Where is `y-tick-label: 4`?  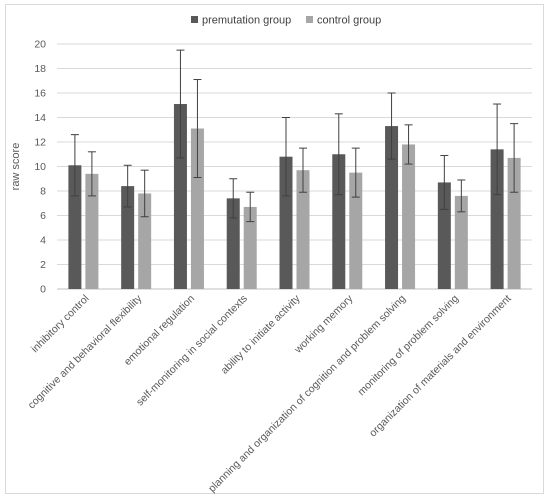
y-tick-label: 4 is located at coordinates (43, 241).